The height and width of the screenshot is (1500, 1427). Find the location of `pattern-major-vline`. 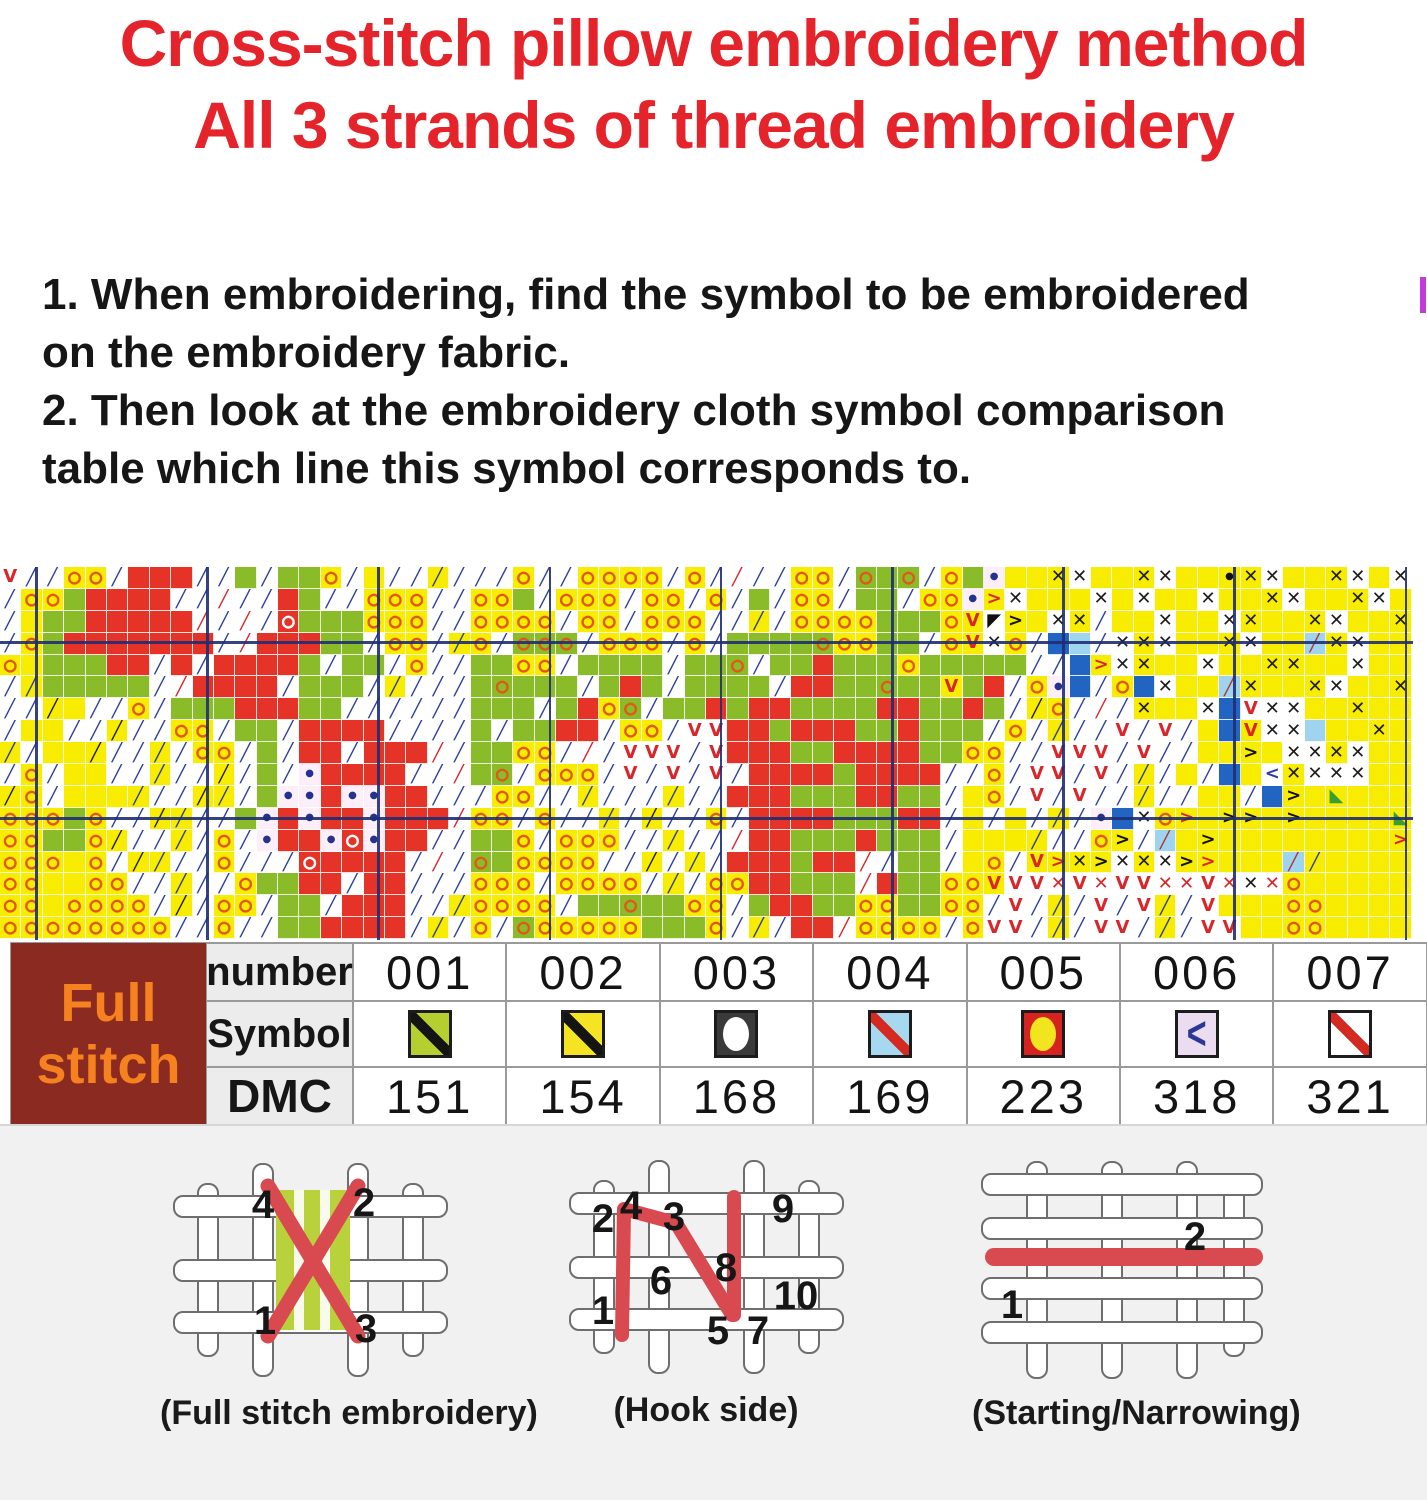

pattern-major-vline is located at coordinates (207, 753).